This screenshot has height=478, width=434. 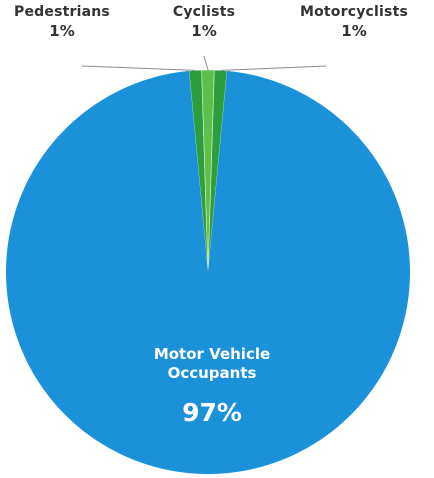 I want to click on motorcyclists-percent: 1%, so click(x=354, y=31).